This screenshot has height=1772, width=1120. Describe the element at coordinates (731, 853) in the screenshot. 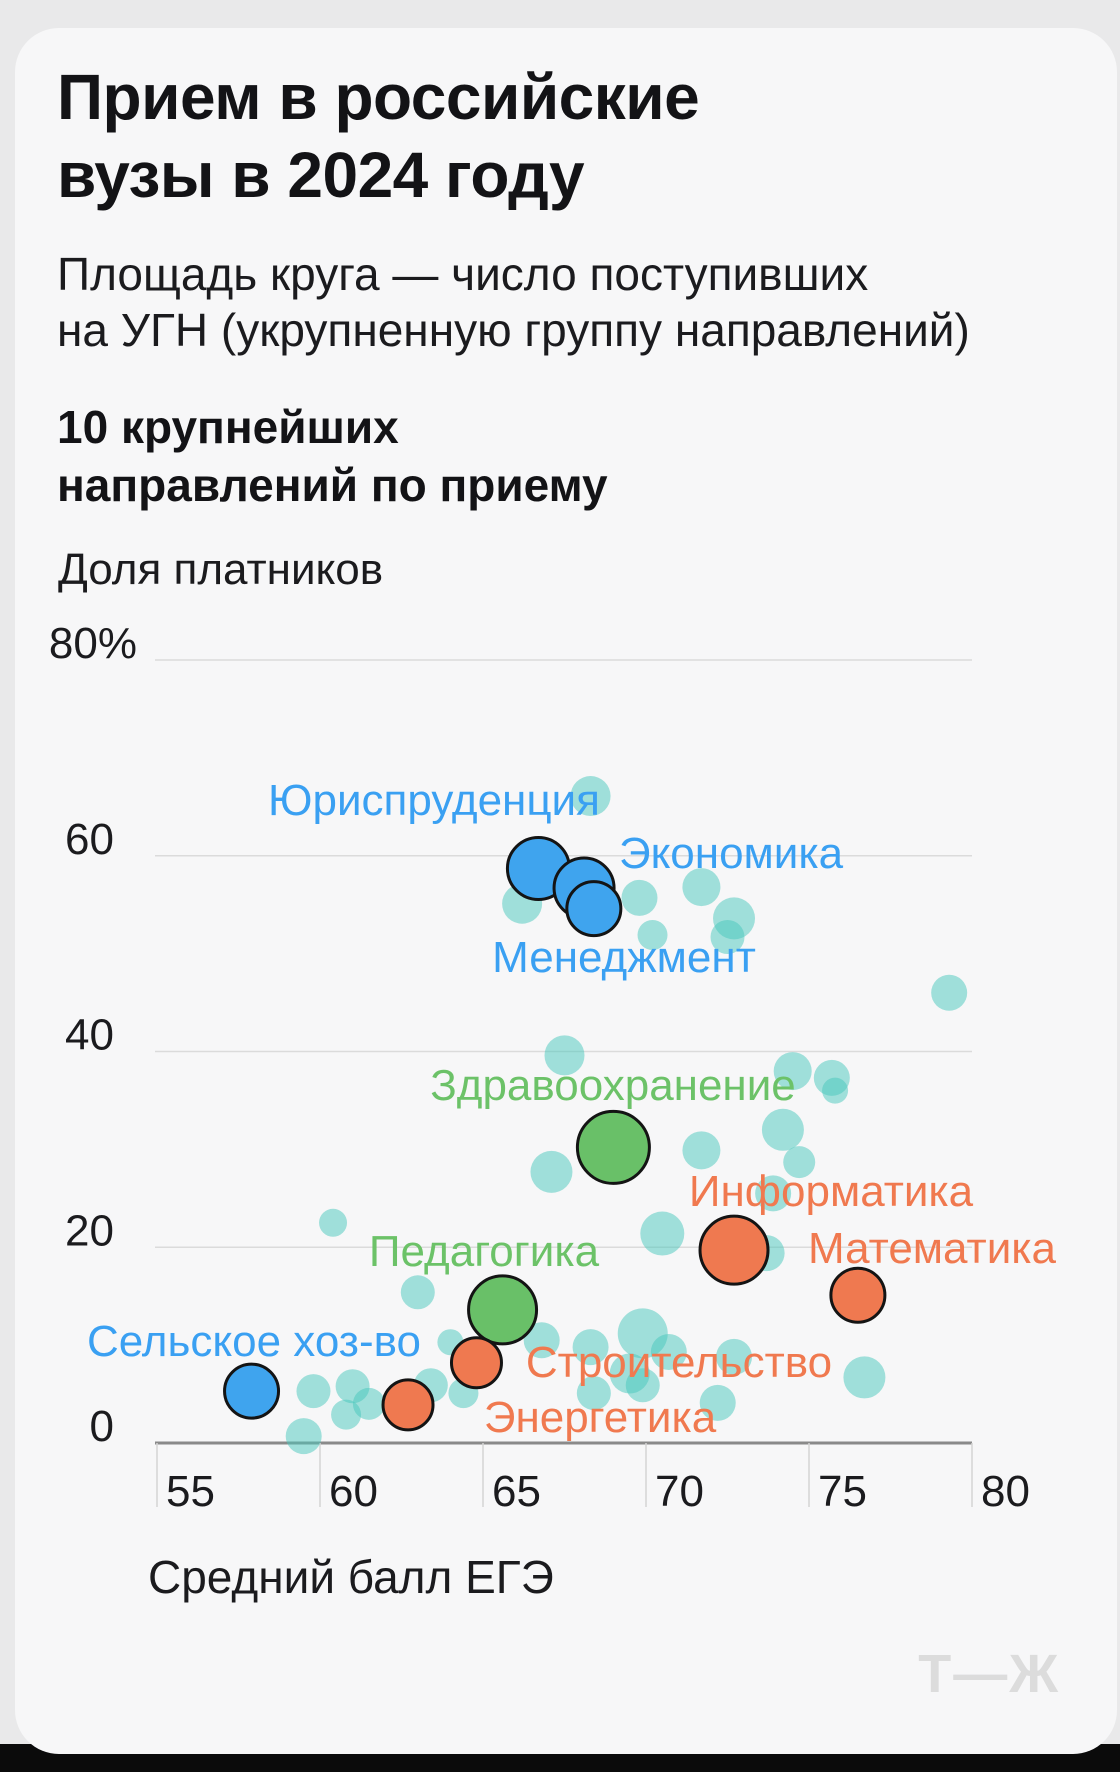

I see `bubble-label-Экономика: Экономика` at that location.